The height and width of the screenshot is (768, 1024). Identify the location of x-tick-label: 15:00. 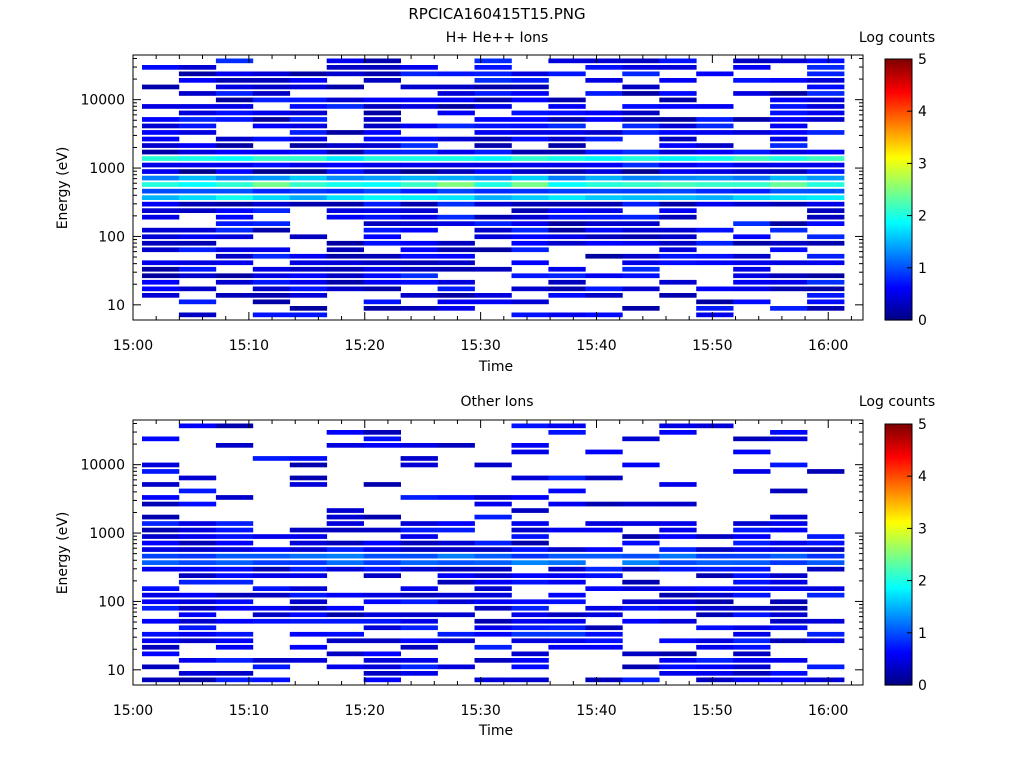
(133, 711).